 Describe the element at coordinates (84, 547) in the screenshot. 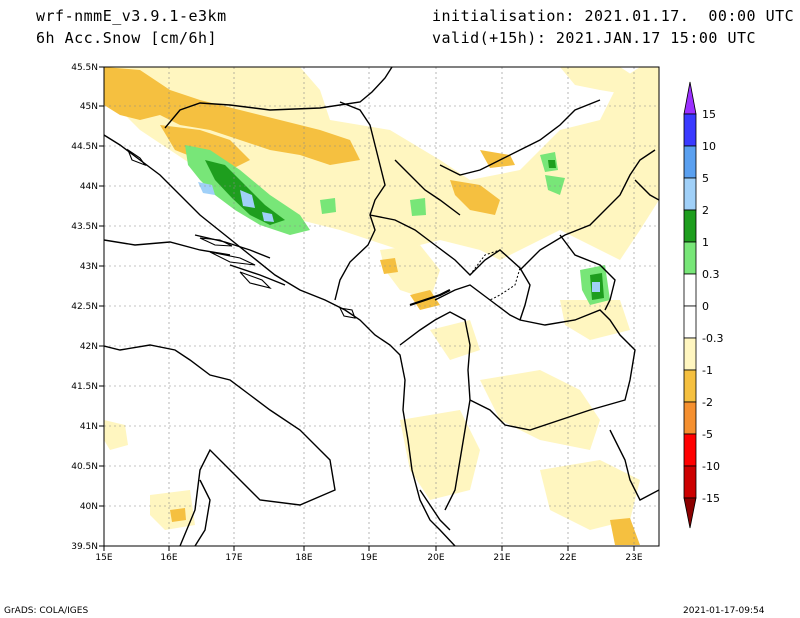

I see `lat-label: 39.5N` at that location.